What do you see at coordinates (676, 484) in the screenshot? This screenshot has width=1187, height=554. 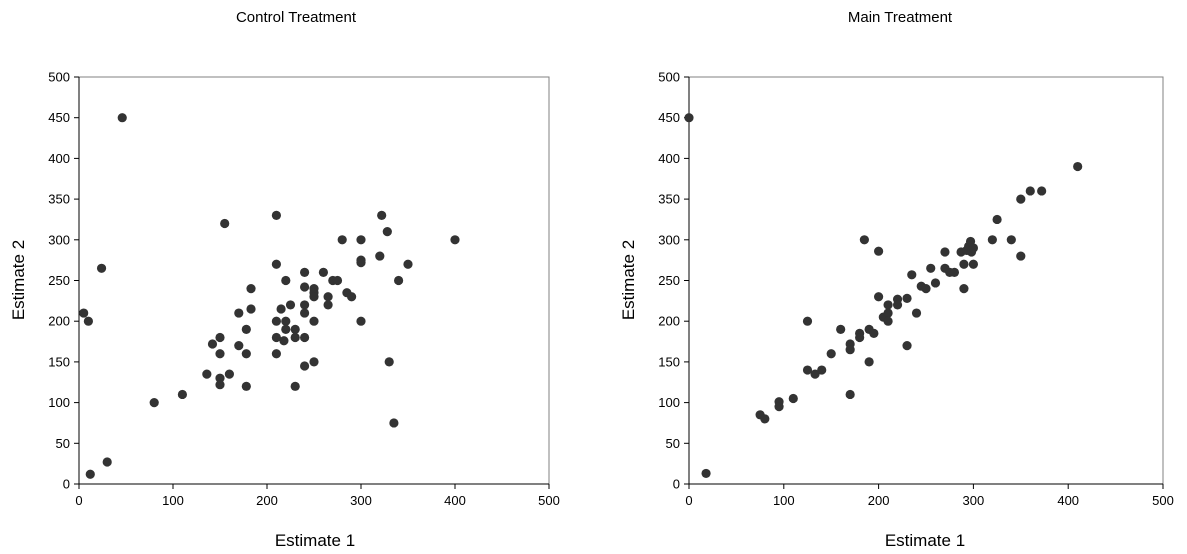 I see `y-tick-label: 0` at bounding box center [676, 484].